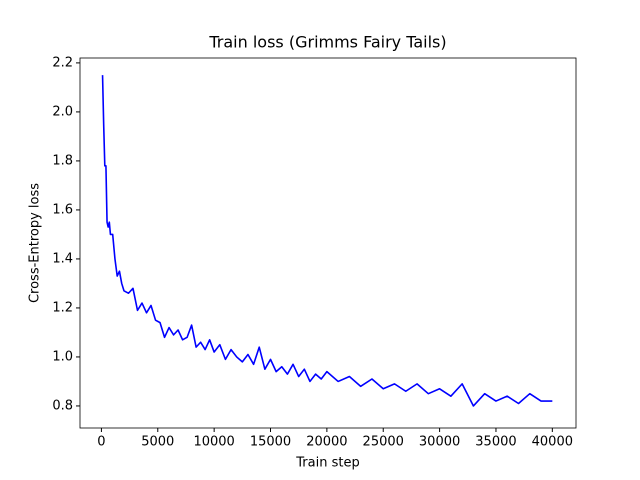 The height and width of the screenshot is (480, 640). What do you see at coordinates (327, 42) in the screenshot?
I see `chart-title: Train loss (Grimms Fairy Tails)` at bounding box center [327, 42].